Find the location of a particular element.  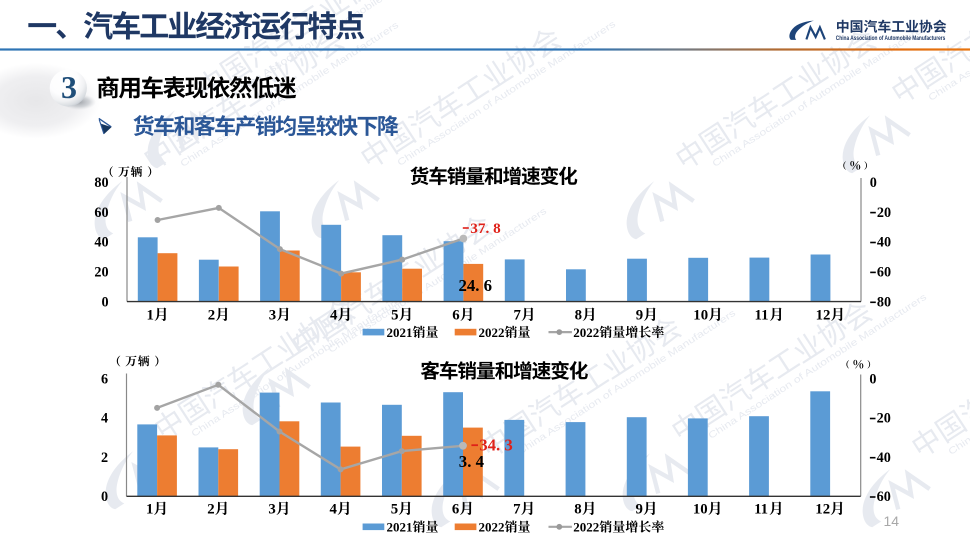

svg-text: 34. 3 is located at coordinates (496, 445).